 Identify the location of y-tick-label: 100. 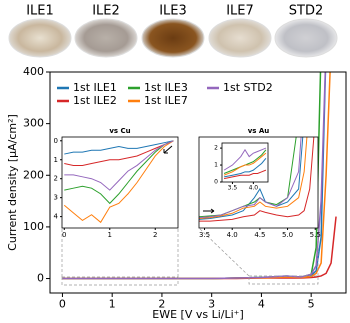
(33, 226).